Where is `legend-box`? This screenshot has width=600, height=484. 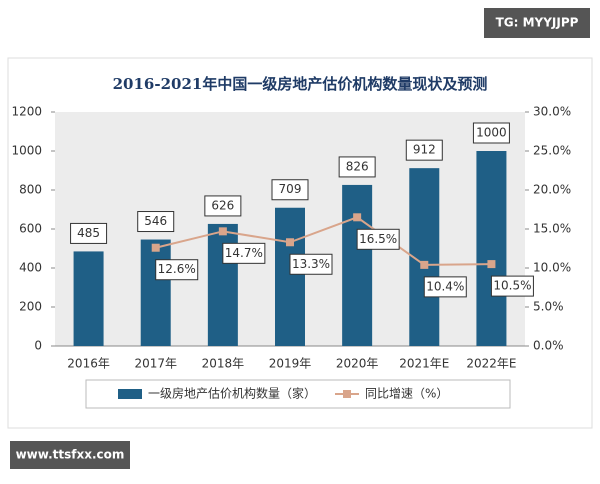
legend-box is located at coordinates (298, 394).